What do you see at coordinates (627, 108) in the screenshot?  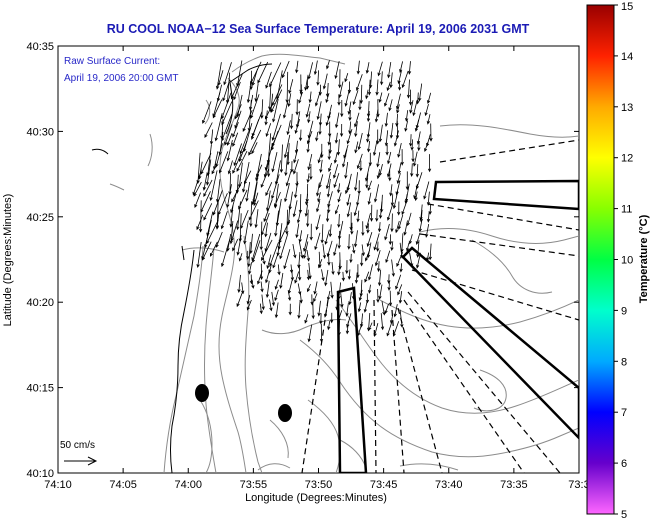 I see `colorbar-tick-label: 13` at bounding box center [627, 108].